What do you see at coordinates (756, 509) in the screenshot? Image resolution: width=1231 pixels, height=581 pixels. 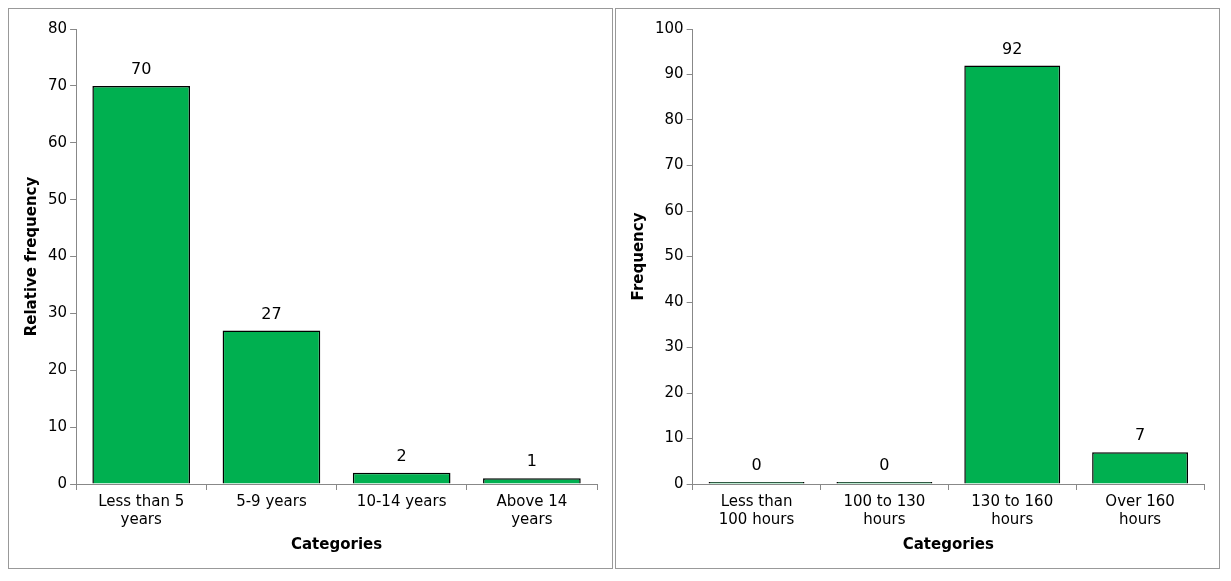 I see `x-tick-label: Less than 100 hours` at bounding box center [756, 509].